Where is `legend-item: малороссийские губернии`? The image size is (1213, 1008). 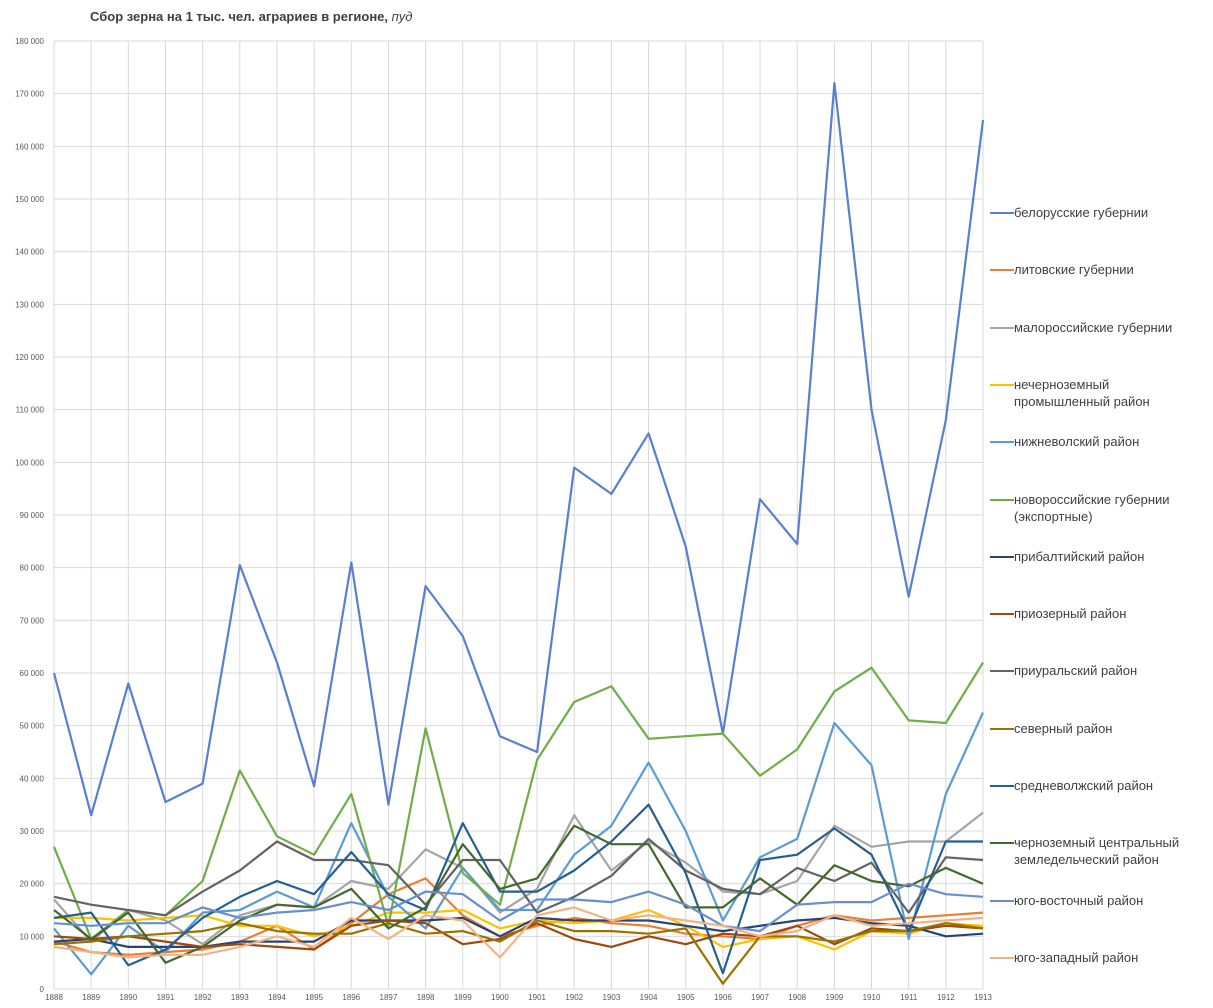
legend-item: малороссийские губернии is located at coordinates (1097, 327).